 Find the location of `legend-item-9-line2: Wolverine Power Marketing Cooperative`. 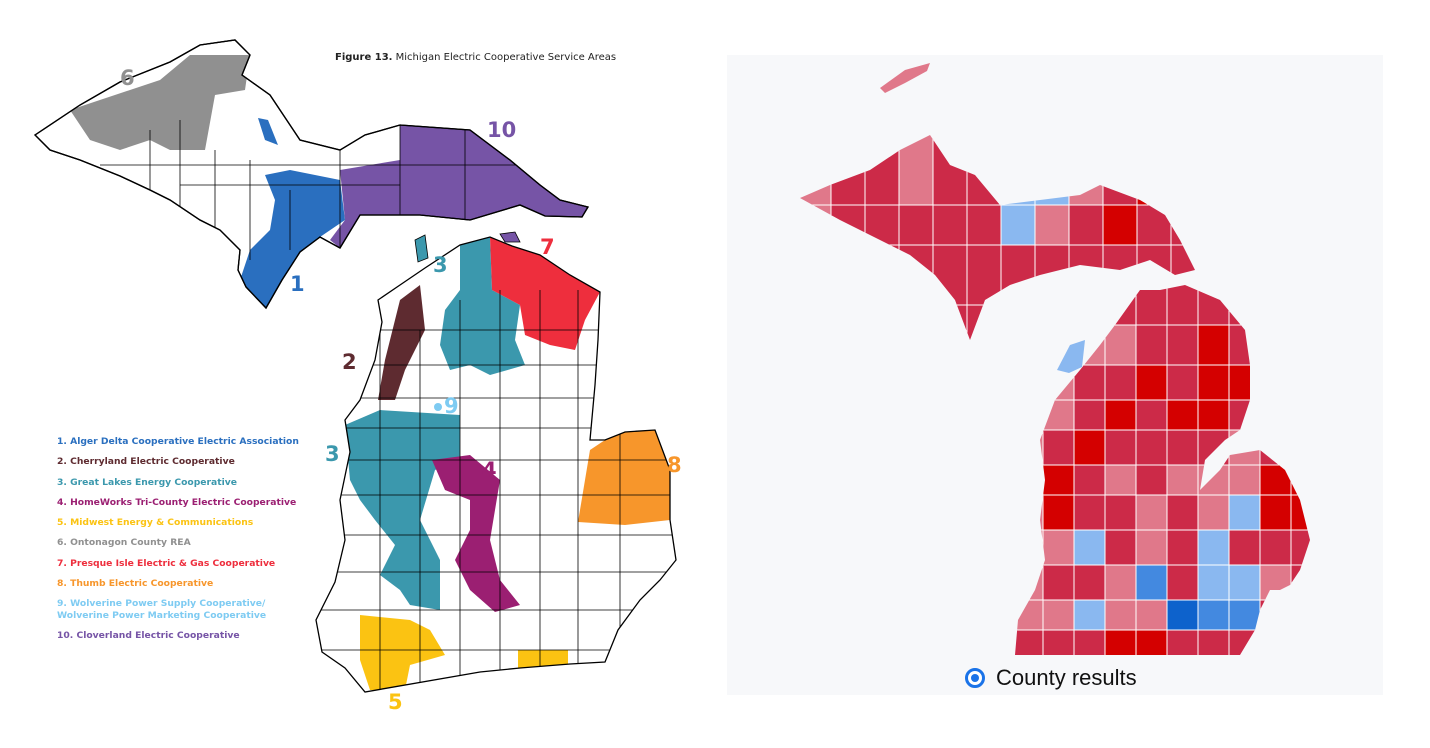

legend-item-9-line2: Wolverine Power Marketing Cooperative is located at coordinates (162, 616).